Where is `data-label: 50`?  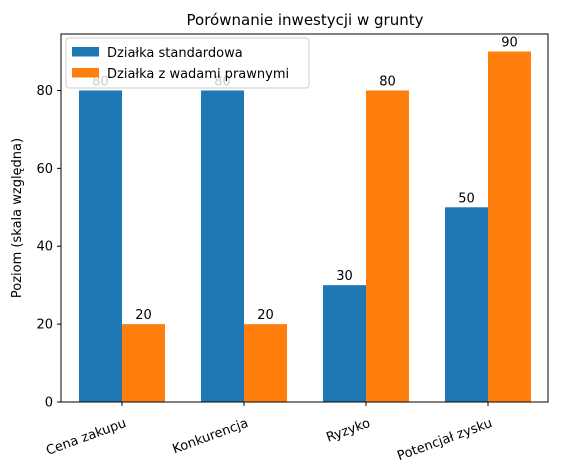 data-label: 50 is located at coordinates (466, 198).